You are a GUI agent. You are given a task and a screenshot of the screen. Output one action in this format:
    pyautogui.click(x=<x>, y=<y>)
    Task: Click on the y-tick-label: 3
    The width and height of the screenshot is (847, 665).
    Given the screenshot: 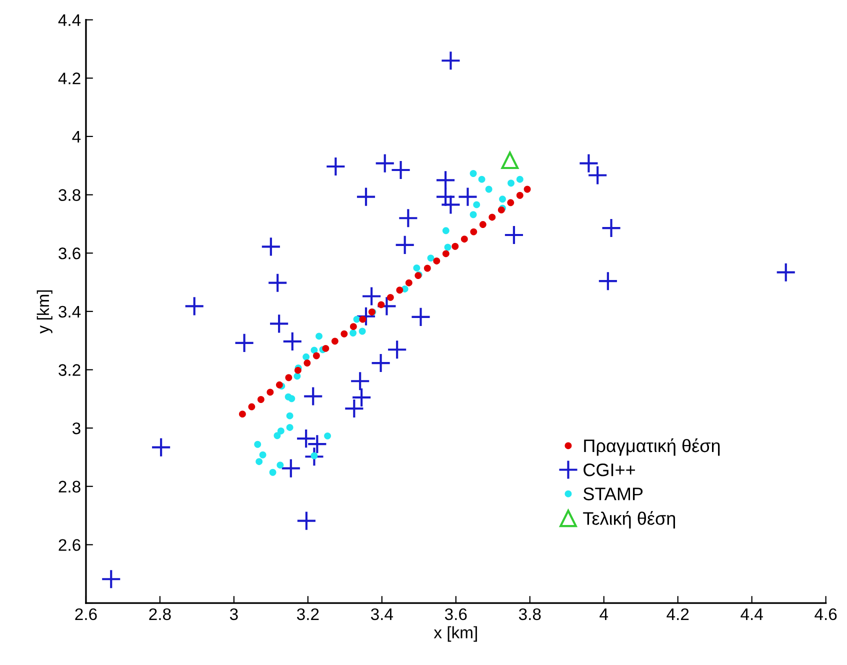 What is the action you would take?
    pyautogui.click(x=76, y=428)
    